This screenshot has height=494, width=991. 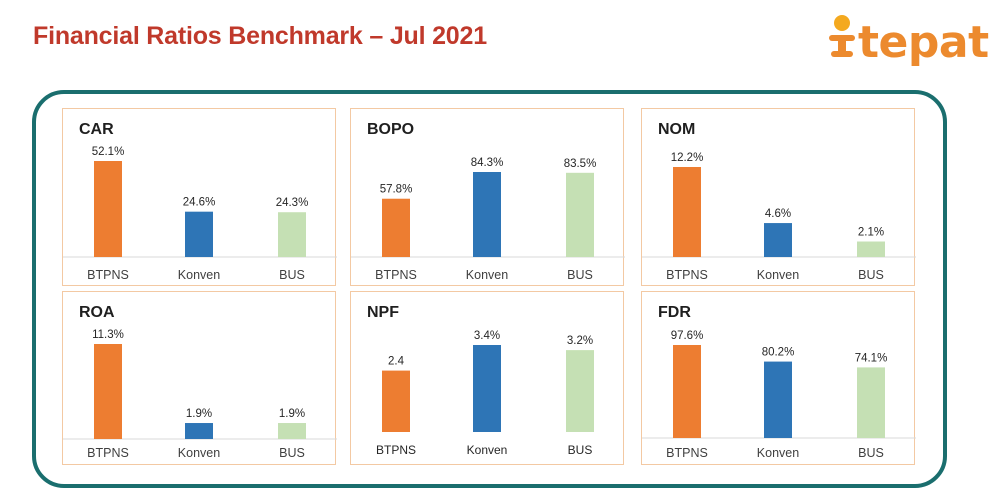 I want to click on chart-panel-npf: NPF 2.4 BTPNS 3.4% Konven 3.2% BUS, so click(x=487, y=378).